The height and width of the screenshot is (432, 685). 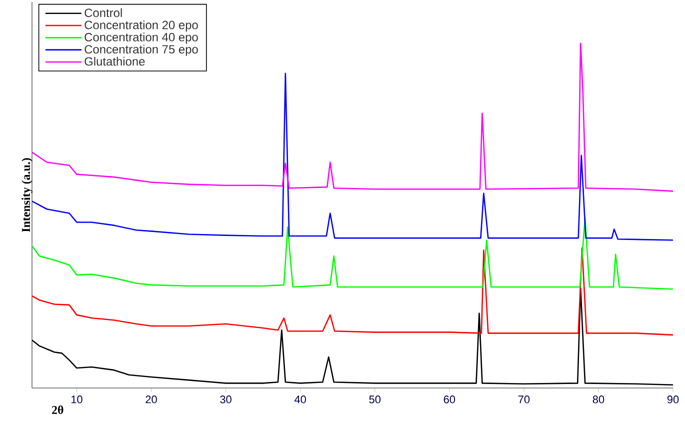 What do you see at coordinates (151, 400) in the screenshot?
I see `x-tick-label: 20` at bounding box center [151, 400].